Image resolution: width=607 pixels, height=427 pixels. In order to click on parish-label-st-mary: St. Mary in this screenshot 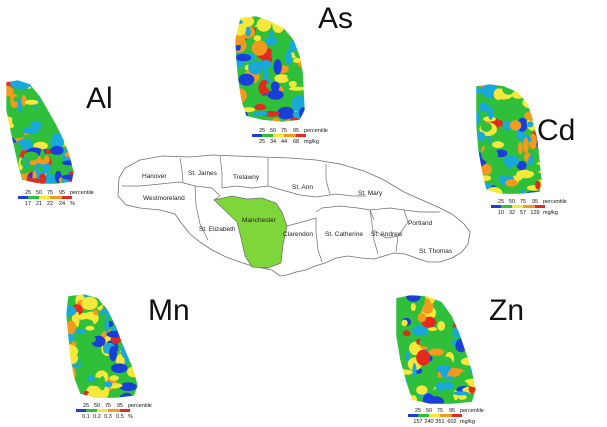, I will do `click(370, 193)`.